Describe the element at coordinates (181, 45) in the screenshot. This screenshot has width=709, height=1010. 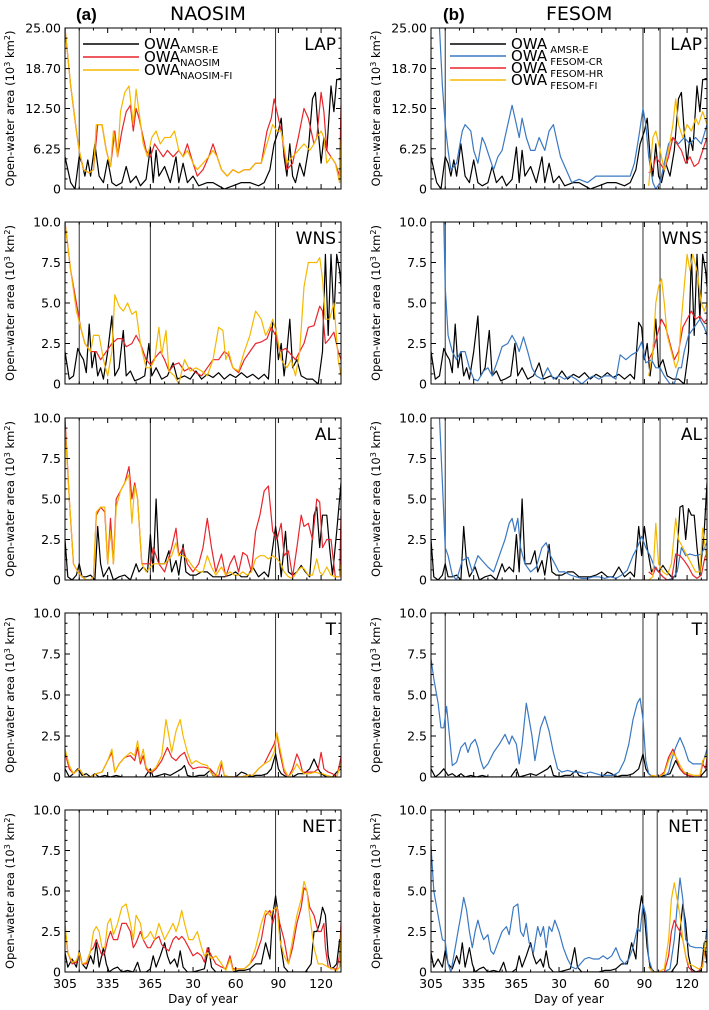
I see `legend-label: OWAAMSR-E` at that location.